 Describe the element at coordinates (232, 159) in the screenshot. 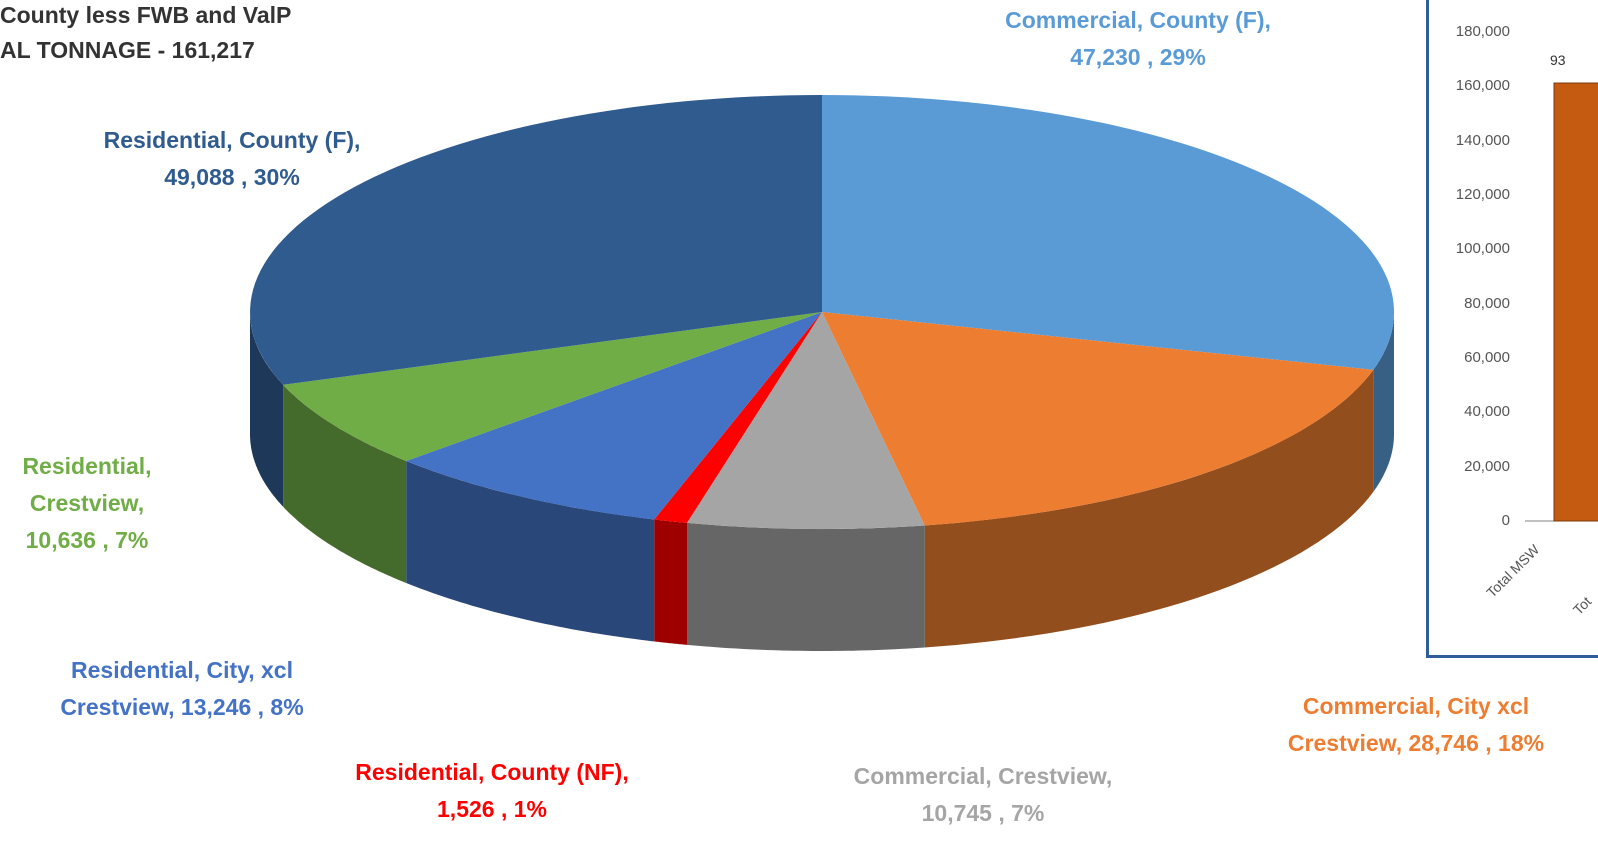

I see `pie-label-residential-county-f: Residential, County (F), 49,088 , 30%` at that location.